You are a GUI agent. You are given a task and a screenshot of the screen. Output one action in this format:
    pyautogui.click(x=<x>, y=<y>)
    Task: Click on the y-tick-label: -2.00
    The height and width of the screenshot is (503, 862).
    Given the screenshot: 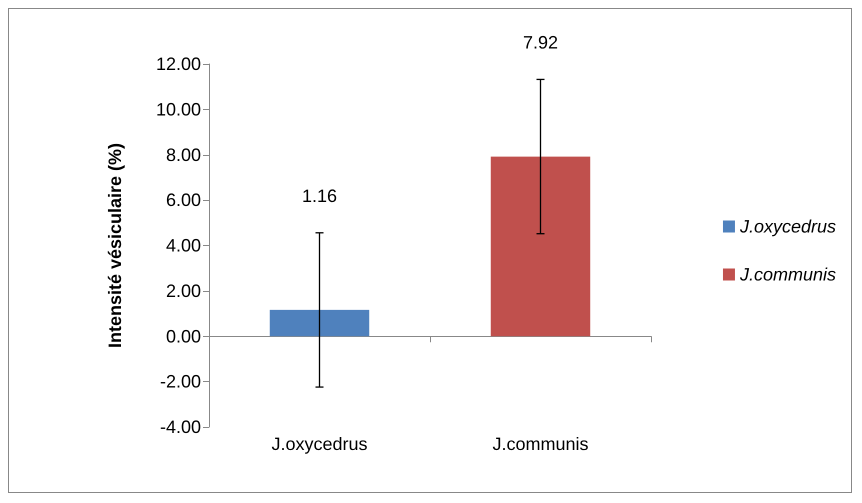 What is the action you would take?
    pyautogui.click(x=180, y=382)
    